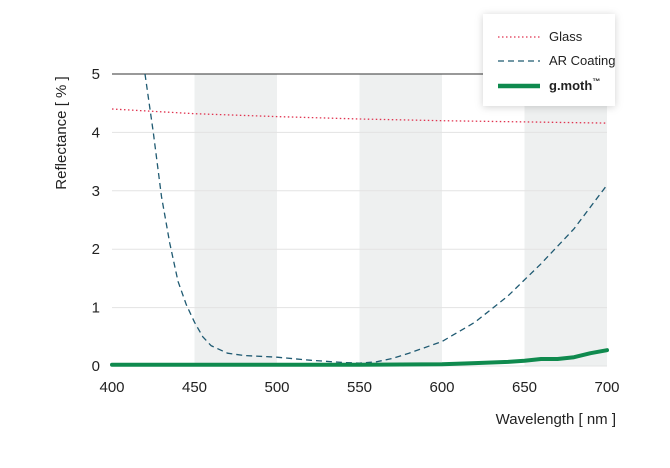 This screenshot has width=670, height=468. I want to click on legend-label-gmoth: g.moth™, so click(574, 85).